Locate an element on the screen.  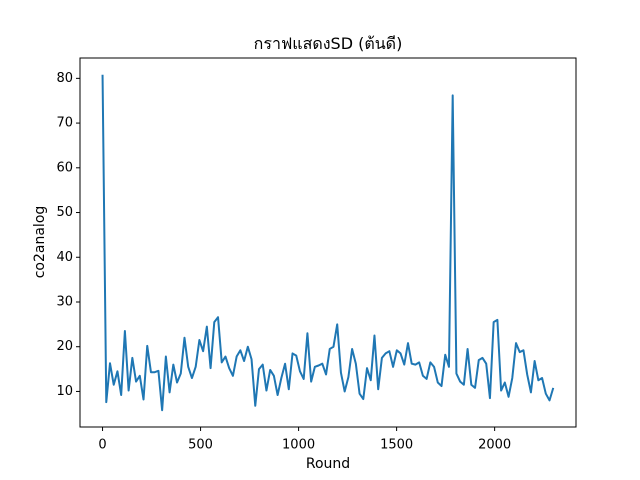
x-axis-label: Round is located at coordinates (328, 464).